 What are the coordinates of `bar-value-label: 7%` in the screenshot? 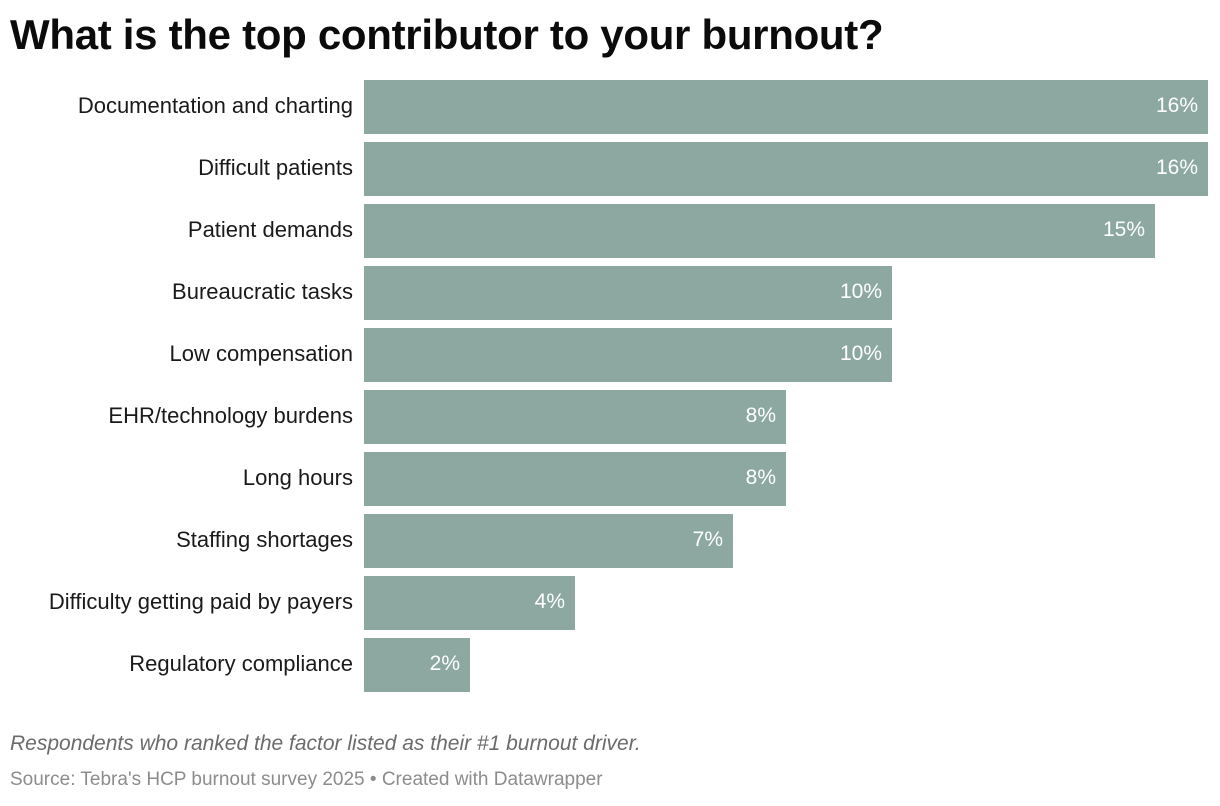 It's located at (707, 539).